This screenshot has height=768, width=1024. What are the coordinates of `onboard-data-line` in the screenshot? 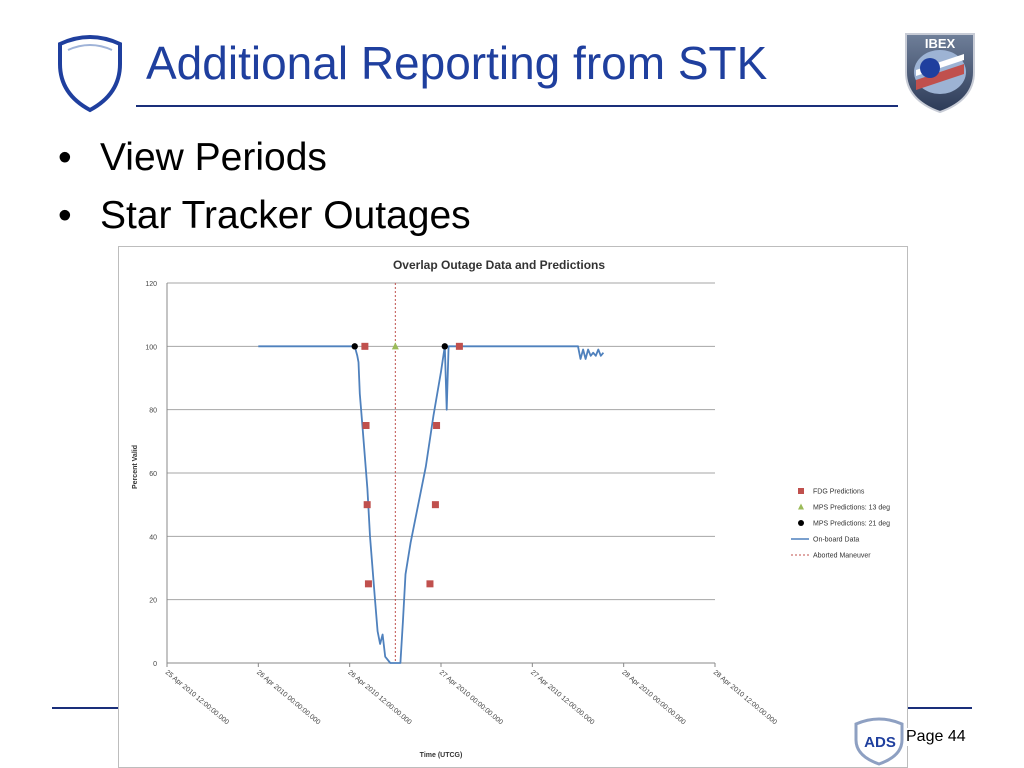 It's located at (431, 504).